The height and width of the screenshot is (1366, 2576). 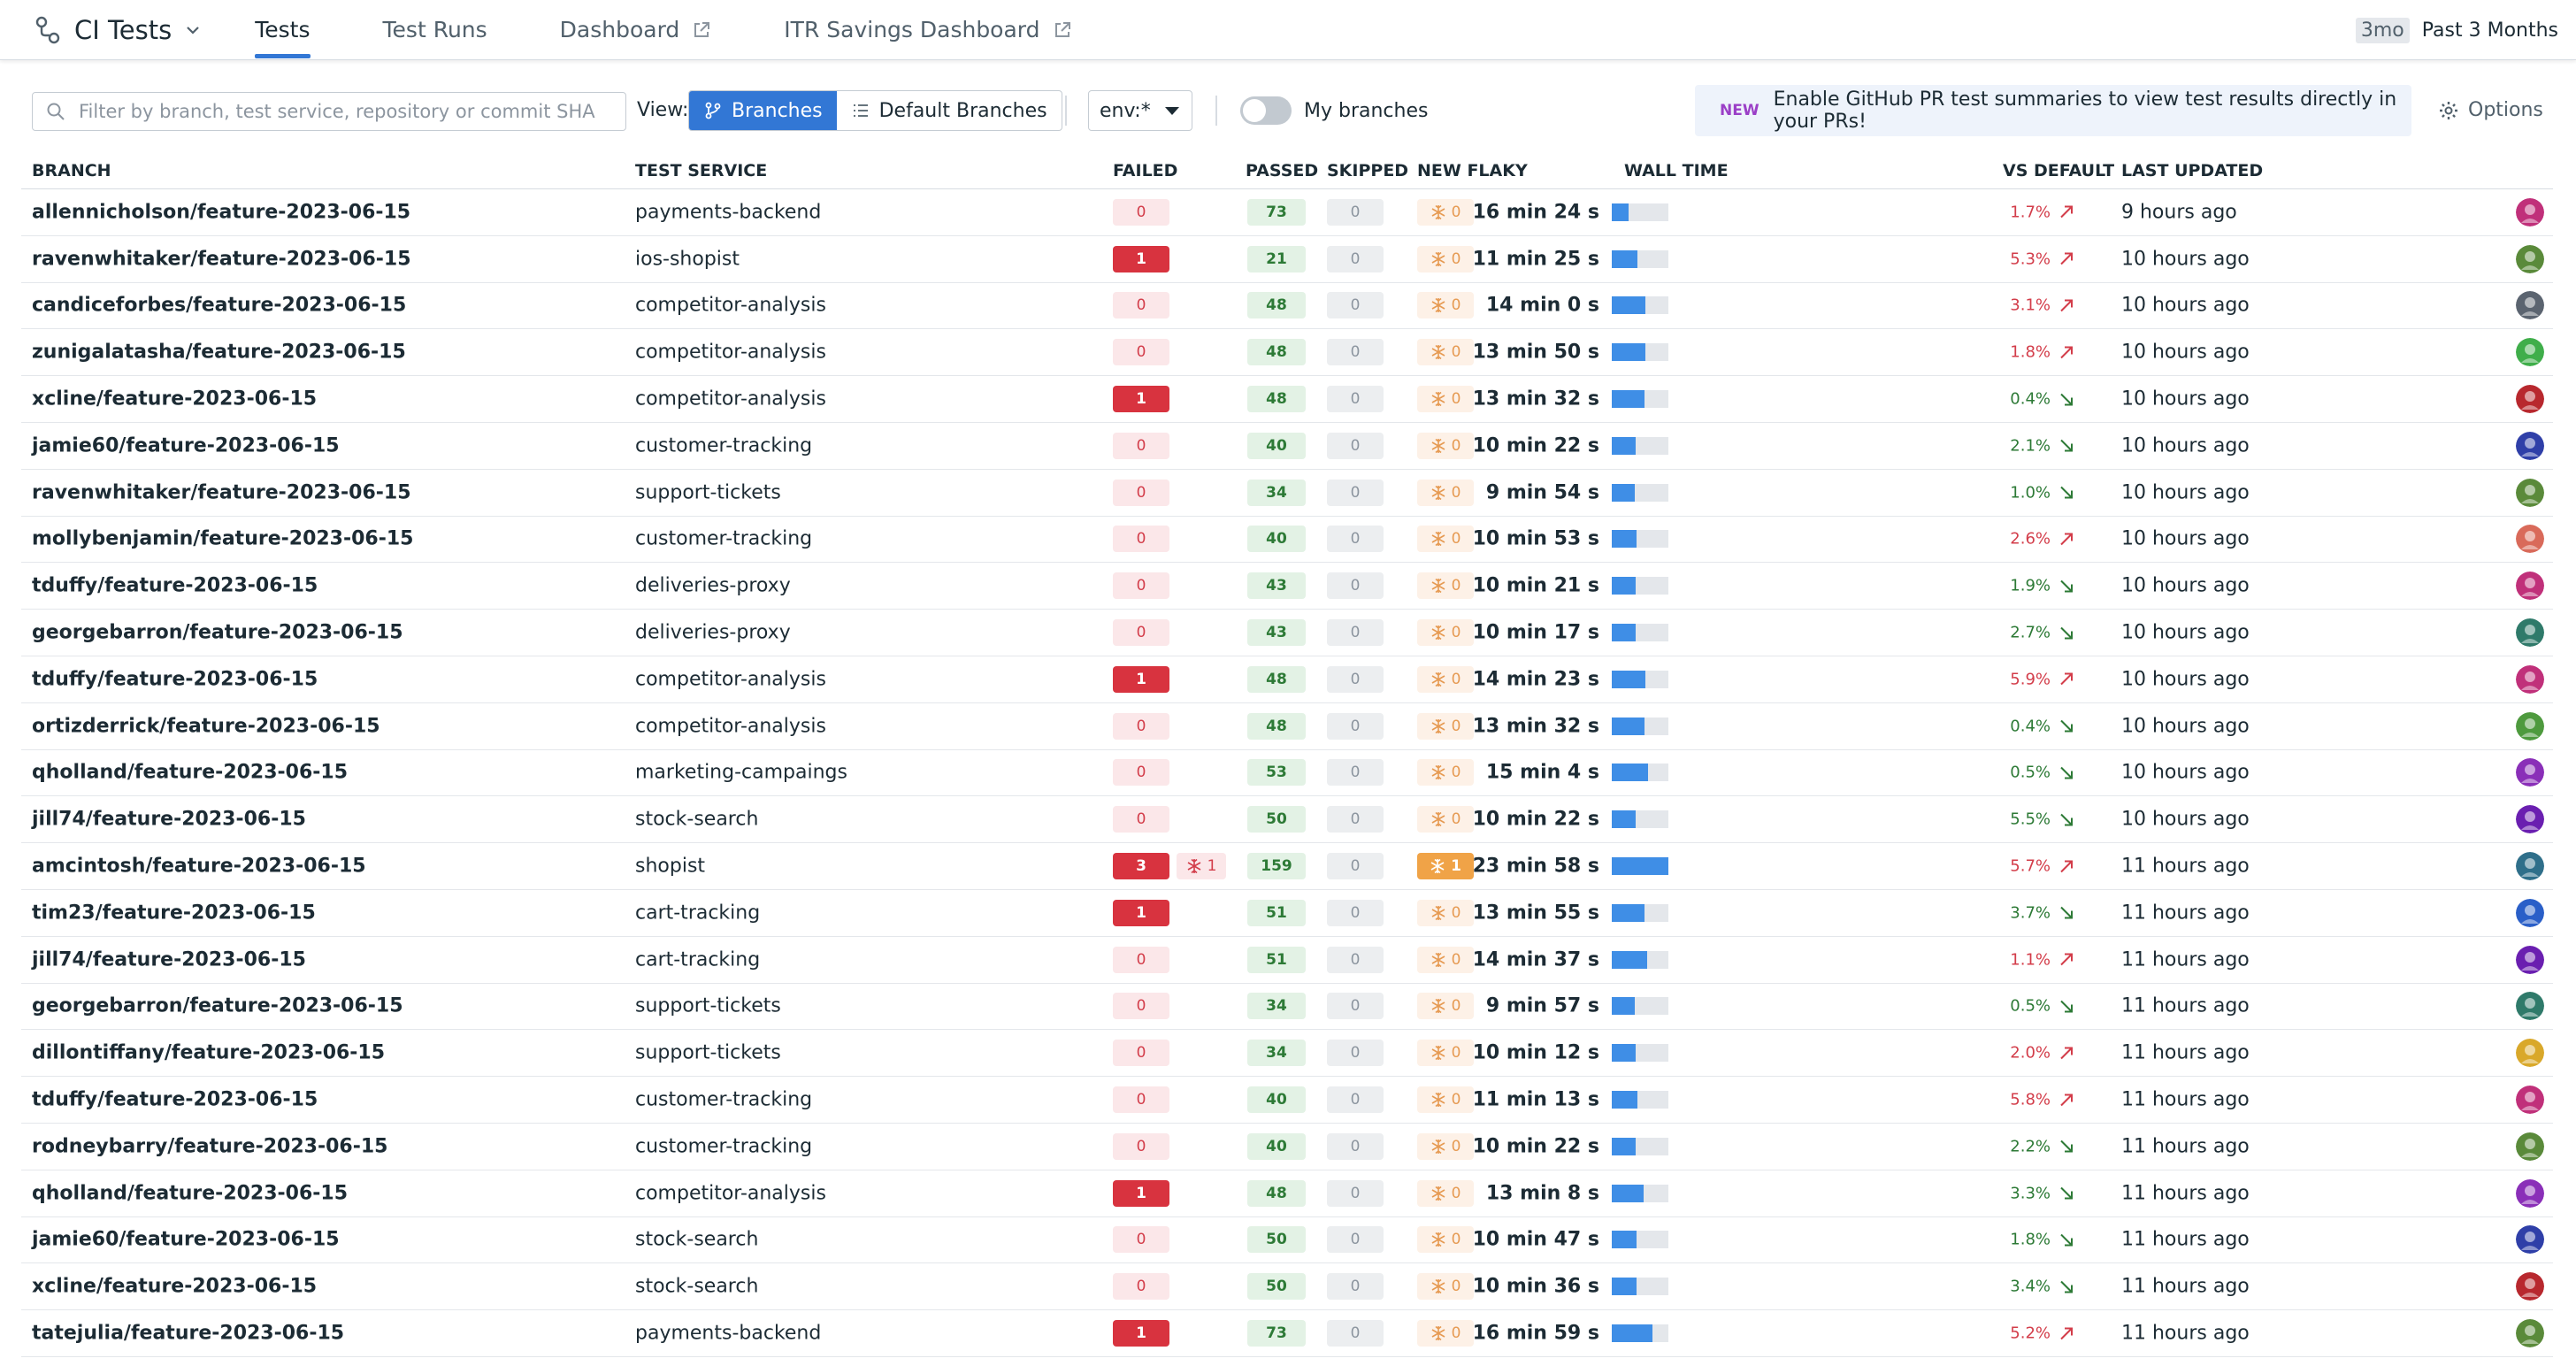 I want to click on view-branches-button: Branches, so click(x=763, y=110).